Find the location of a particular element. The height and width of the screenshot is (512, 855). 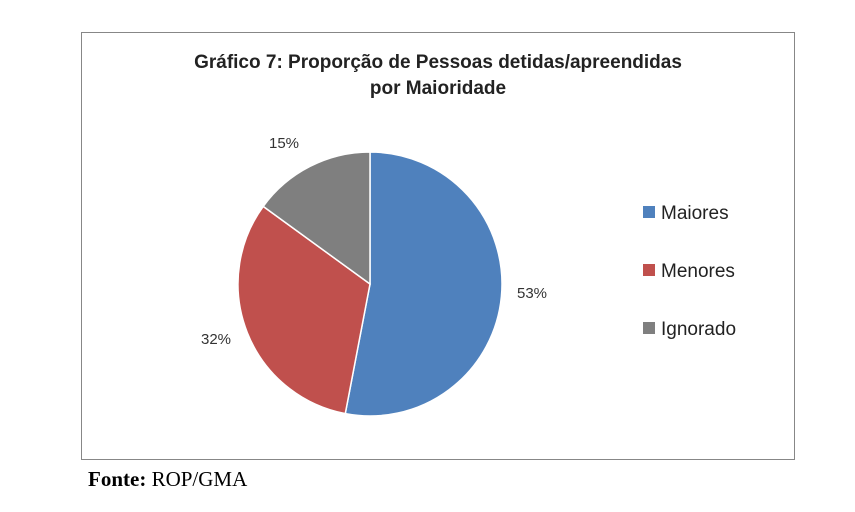

legend-label: Maiores is located at coordinates (695, 213).